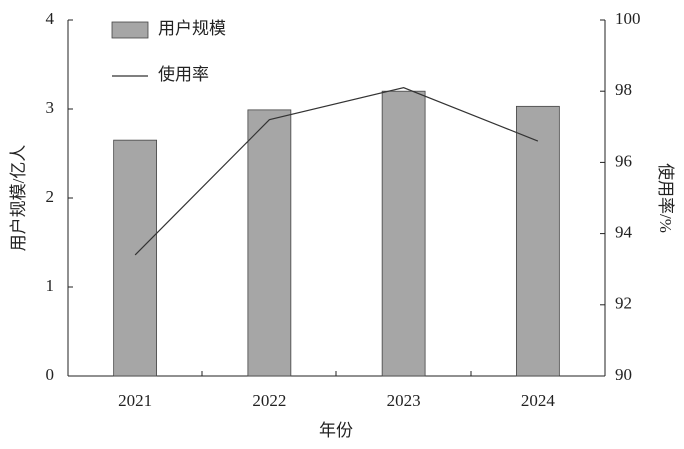 Image resolution: width=684 pixels, height=449 pixels. Describe the element at coordinates (18, 198) in the screenshot. I see `y-axis-label: 用户规模/亿人` at that location.